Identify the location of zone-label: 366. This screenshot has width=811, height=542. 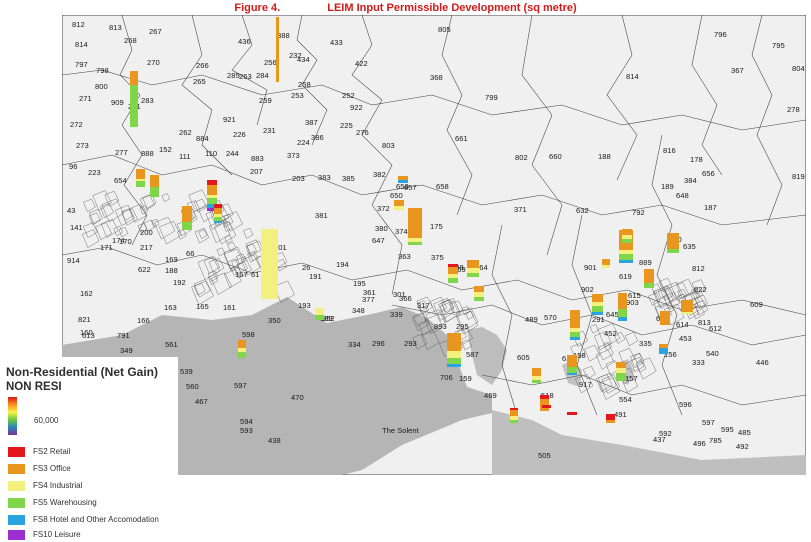
(405, 298).